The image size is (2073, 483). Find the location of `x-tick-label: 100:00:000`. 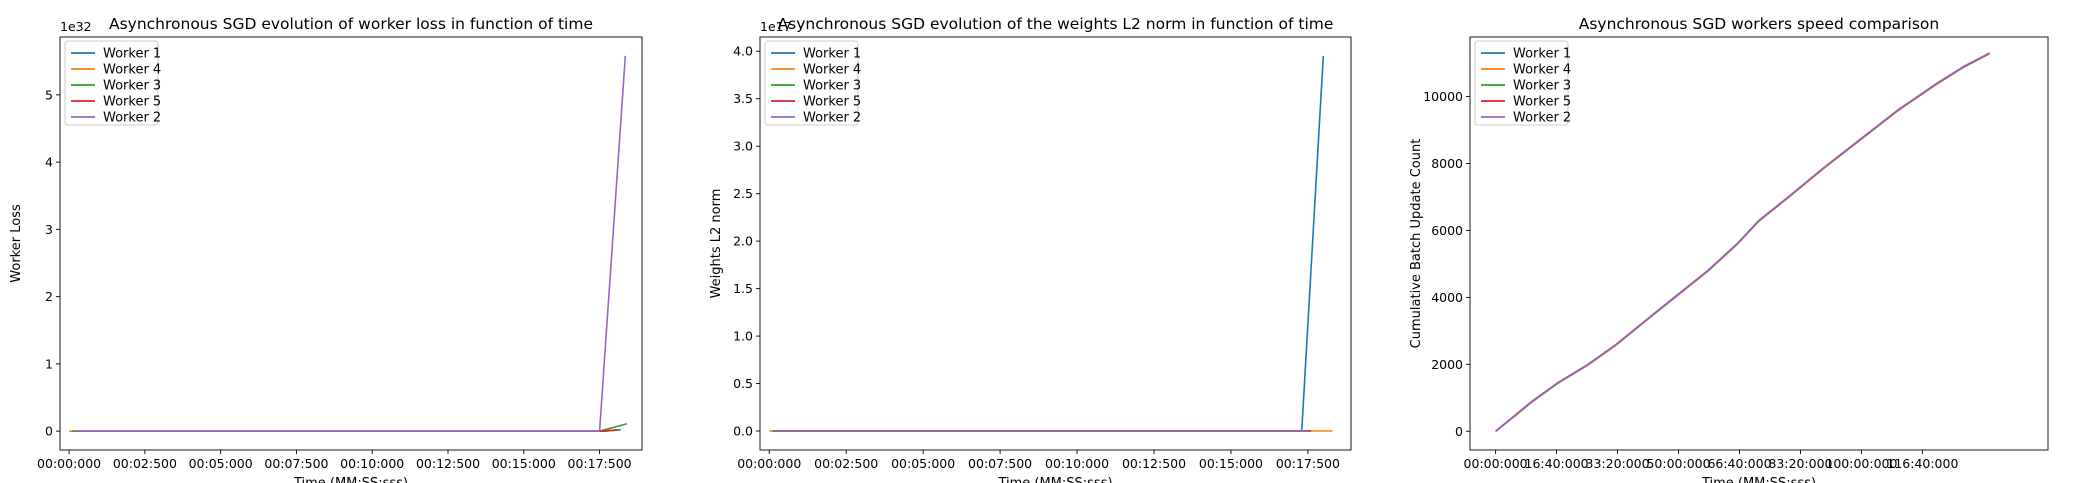

x-tick-label: 100:00:000 is located at coordinates (1861, 463).